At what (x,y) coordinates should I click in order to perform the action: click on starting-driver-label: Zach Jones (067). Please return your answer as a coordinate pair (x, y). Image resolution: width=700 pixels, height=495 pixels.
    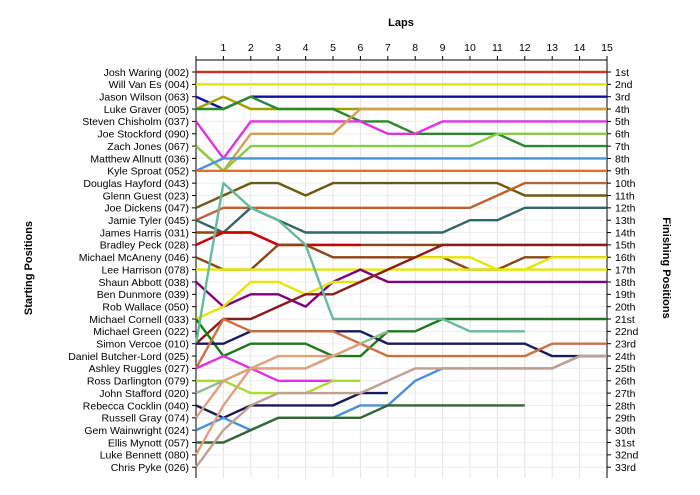
    Looking at the image, I should click on (148, 147).